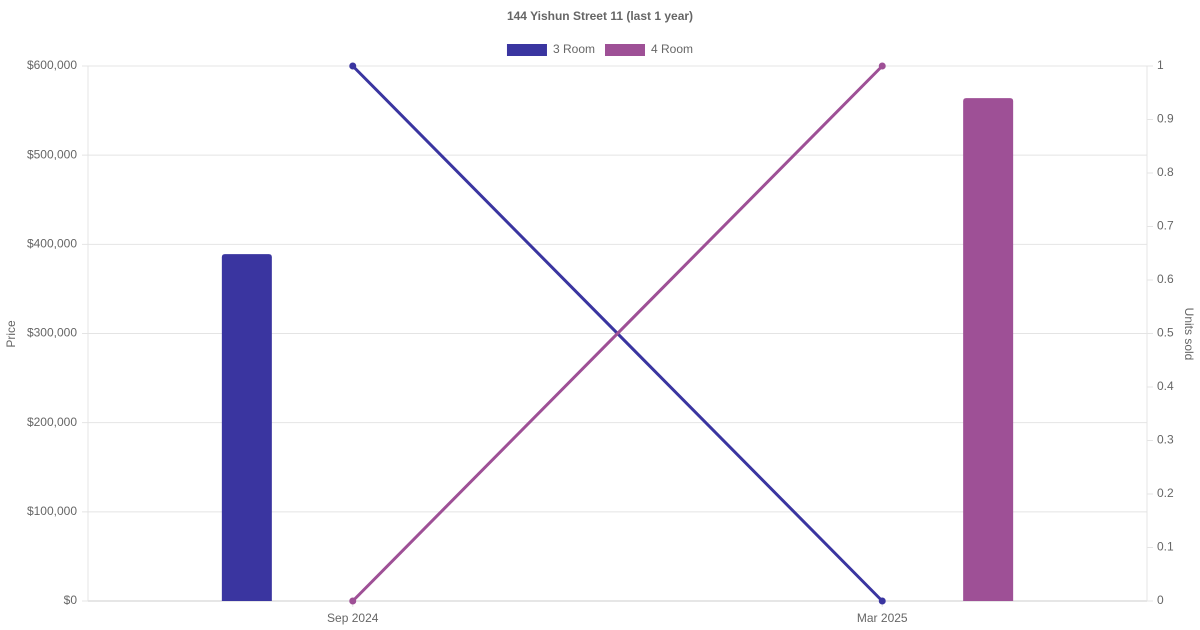 The height and width of the screenshot is (630, 1200). Describe the element at coordinates (52, 333) in the screenshot. I see `y-tick-label: $300,000` at that location.